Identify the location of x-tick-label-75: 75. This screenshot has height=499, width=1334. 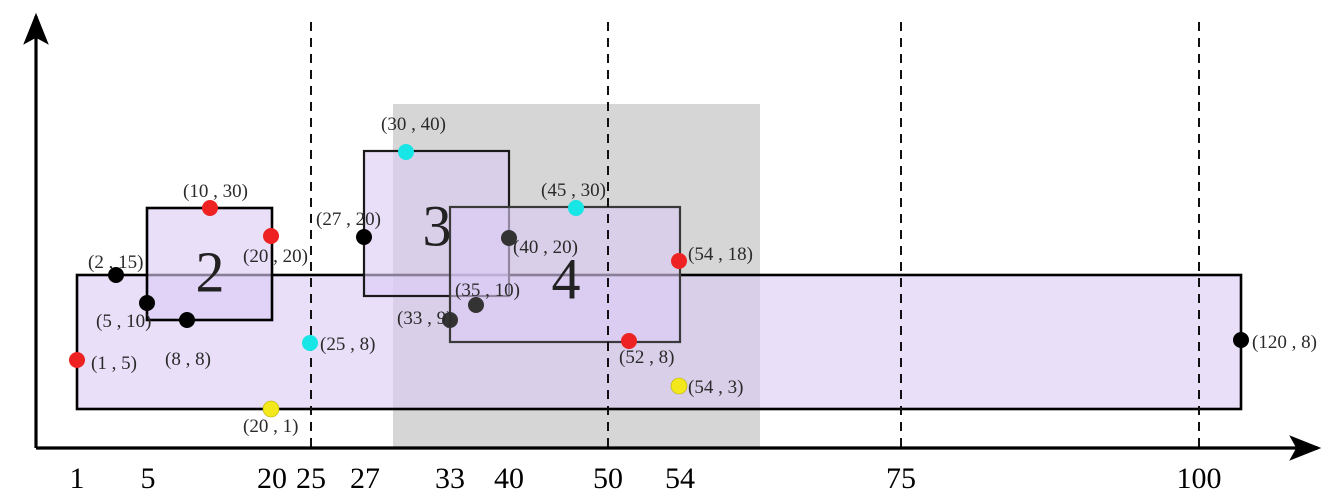
(901, 478).